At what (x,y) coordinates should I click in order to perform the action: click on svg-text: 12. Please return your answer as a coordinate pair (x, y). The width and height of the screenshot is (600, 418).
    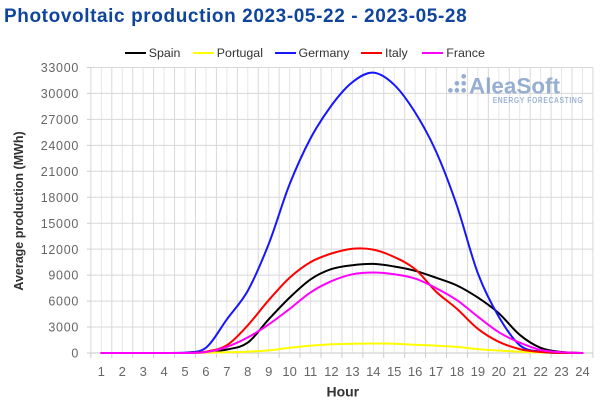
    Looking at the image, I should click on (331, 371).